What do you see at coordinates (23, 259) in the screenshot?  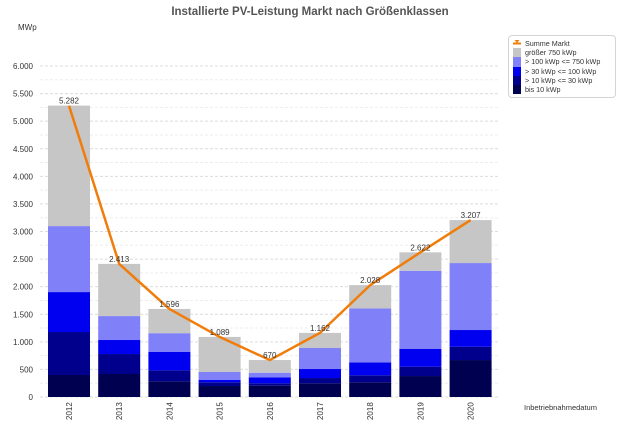 I see `y-tick-label: 2.500` at bounding box center [23, 259].